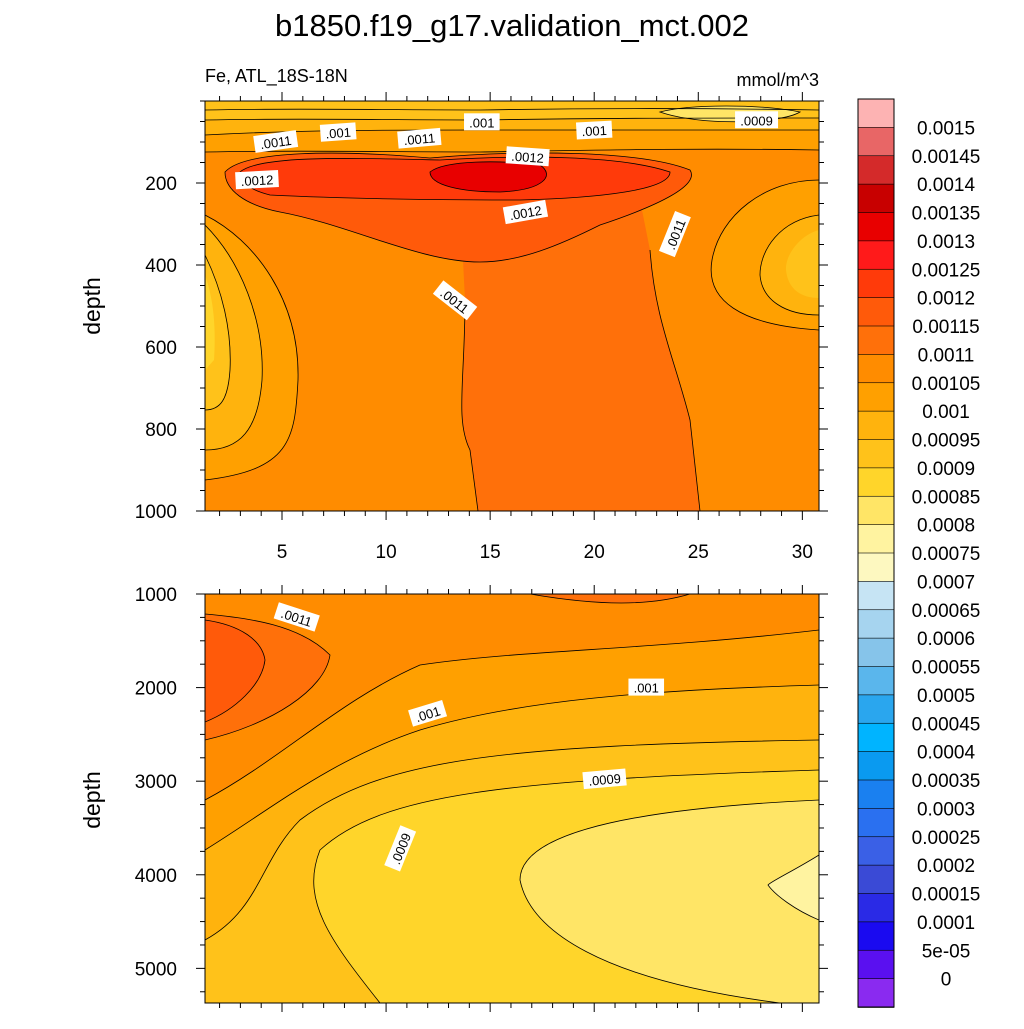 The width and height of the screenshot is (1024, 1029). What do you see at coordinates (946, 980) in the screenshot?
I see `colorbar-label: 0` at bounding box center [946, 980].